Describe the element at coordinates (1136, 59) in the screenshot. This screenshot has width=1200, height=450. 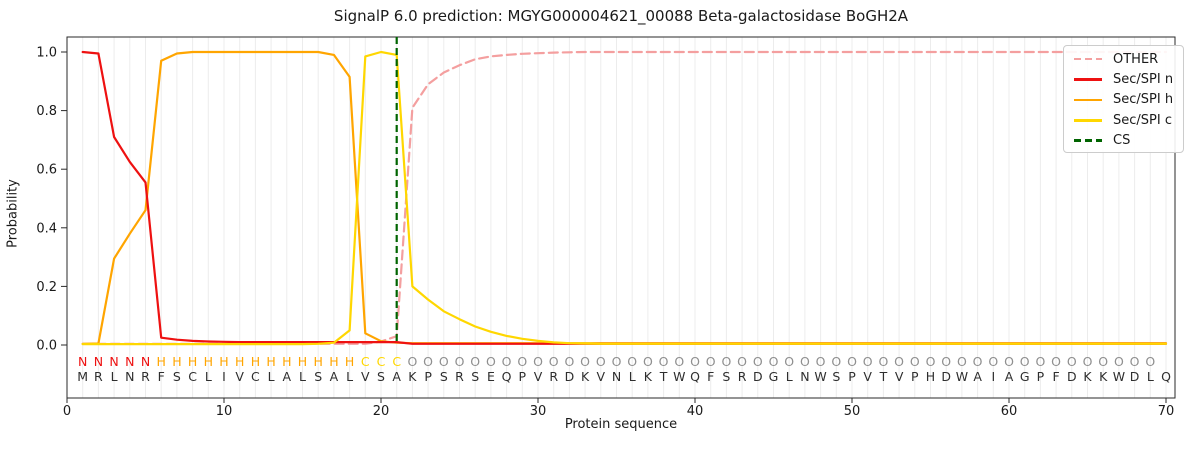
I see `legend-label: OTHER` at that location.